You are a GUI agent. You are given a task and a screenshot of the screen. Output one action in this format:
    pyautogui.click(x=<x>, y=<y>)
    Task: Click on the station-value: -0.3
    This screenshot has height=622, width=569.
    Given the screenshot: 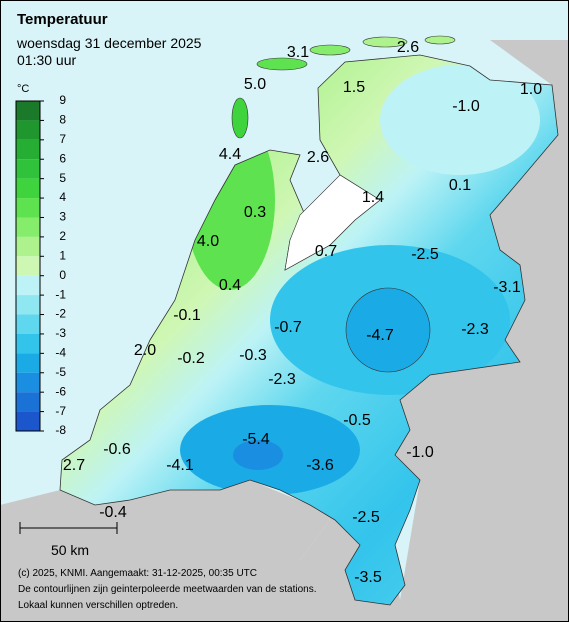 What is the action you would take?
    pyautogui.click(x=253, y=355)
    